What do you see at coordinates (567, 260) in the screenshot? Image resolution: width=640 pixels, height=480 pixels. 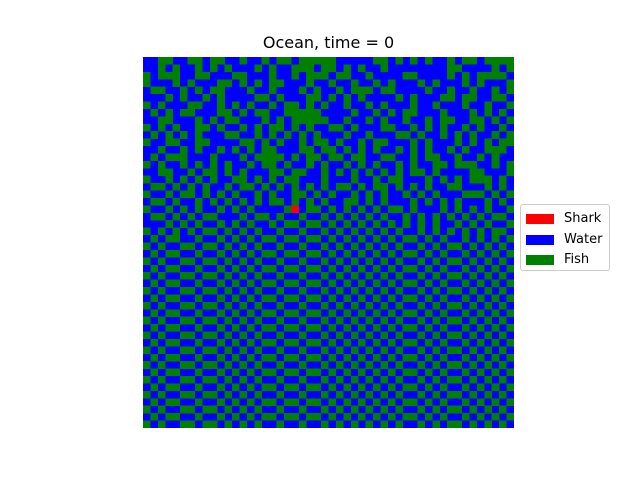 I see `legend-entry-fish: Fish` at bounding box center [567, 260].